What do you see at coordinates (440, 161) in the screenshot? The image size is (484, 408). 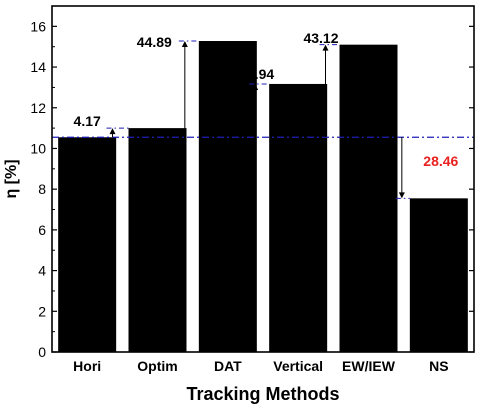 I see `annotation-label-ns: 28.46` at bounding box center [440, 161].